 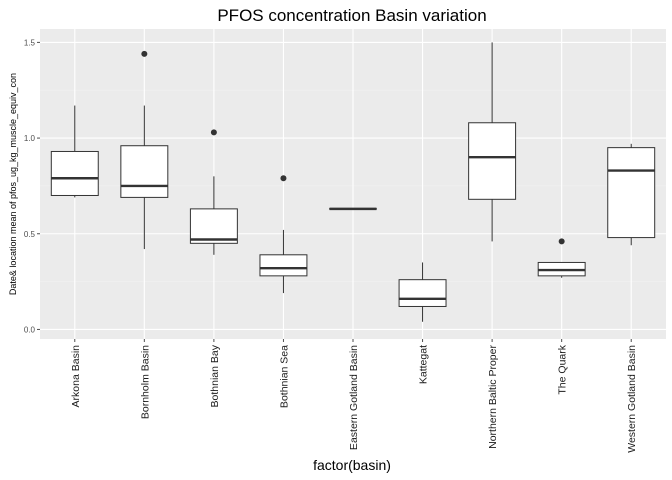 I want to click on x-tick-label: Kattegat, so click(x=424, y=364).